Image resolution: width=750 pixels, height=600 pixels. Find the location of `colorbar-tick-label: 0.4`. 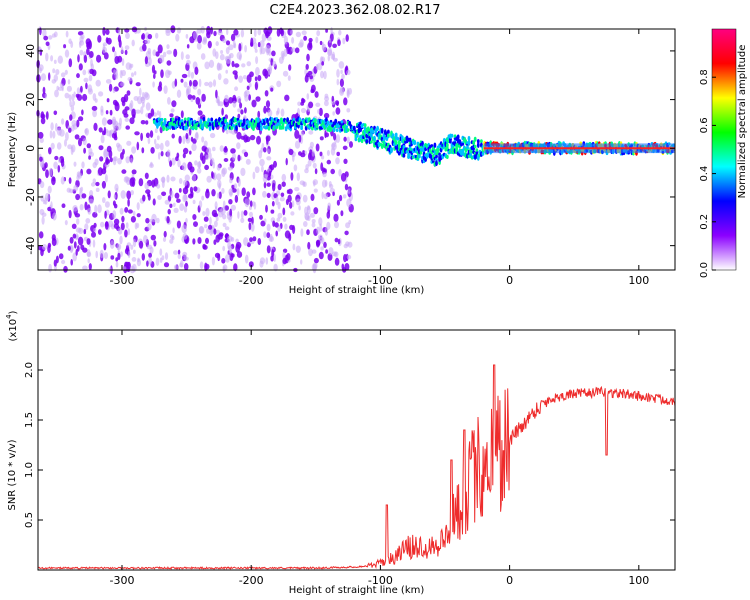

colorbar-tick-label: 0.4 is located at coordinates (704, 174).